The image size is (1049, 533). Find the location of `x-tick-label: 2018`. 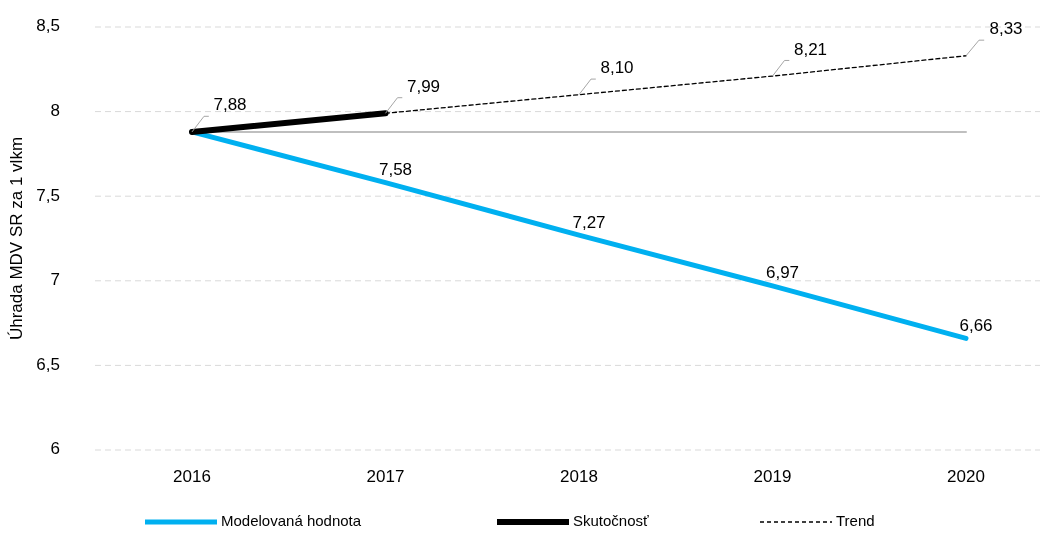

x-tick-label: 2018 is located at coordinates (579, 477).